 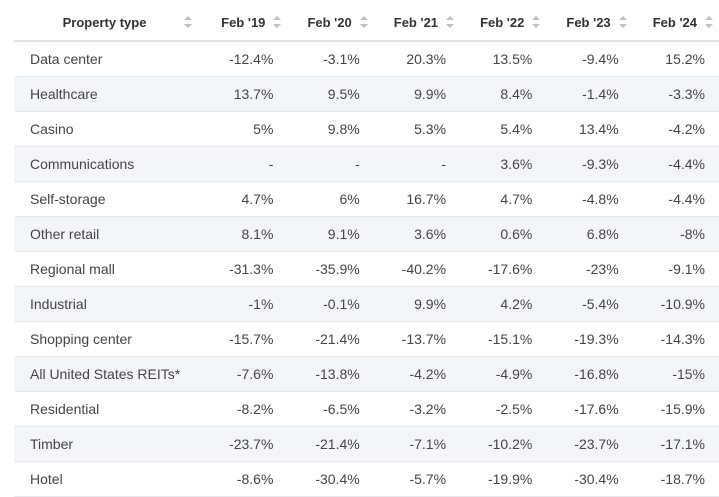 I want to click on header-label: Feb '23, so click(x=588, y=22).